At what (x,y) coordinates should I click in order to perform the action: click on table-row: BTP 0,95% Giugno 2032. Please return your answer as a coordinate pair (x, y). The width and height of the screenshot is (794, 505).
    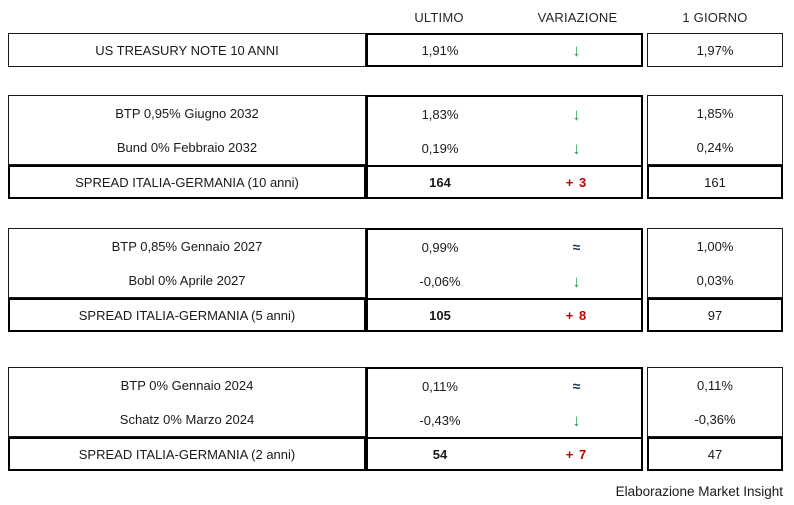
    Looking at the image, I should click on (187, 113).